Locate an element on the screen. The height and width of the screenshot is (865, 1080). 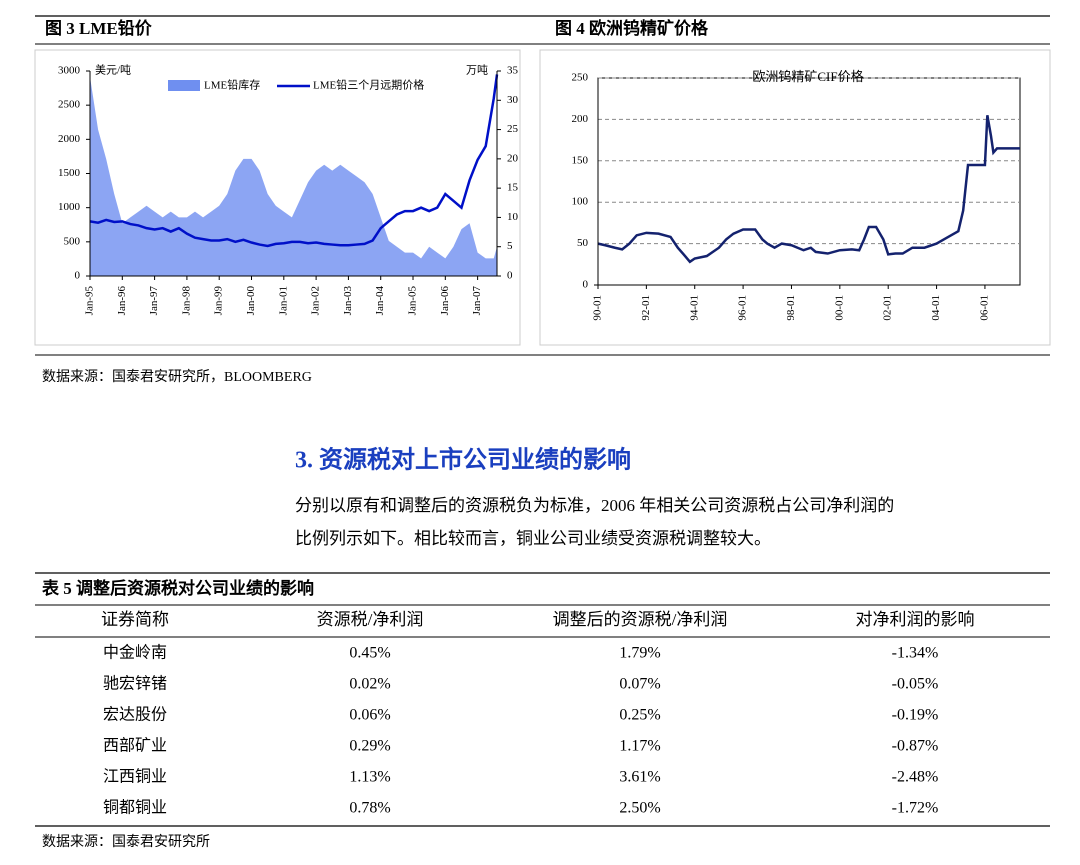
table-cell: 0.25% is located at coordinates (639, 715).